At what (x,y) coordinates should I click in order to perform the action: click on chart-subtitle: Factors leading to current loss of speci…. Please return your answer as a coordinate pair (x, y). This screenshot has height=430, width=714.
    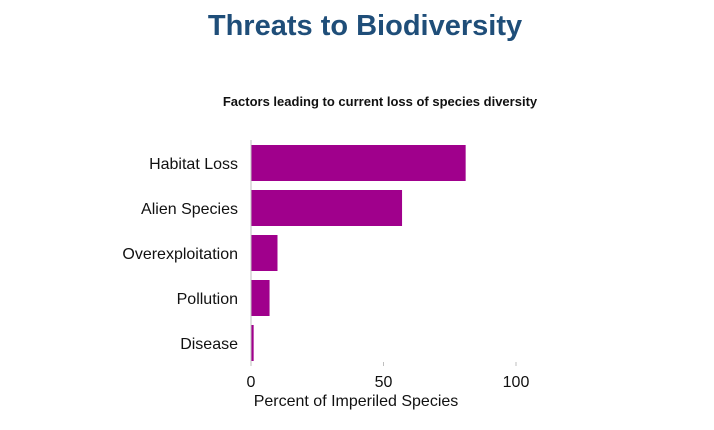
    Looking at the image, I should click on (380, 101).